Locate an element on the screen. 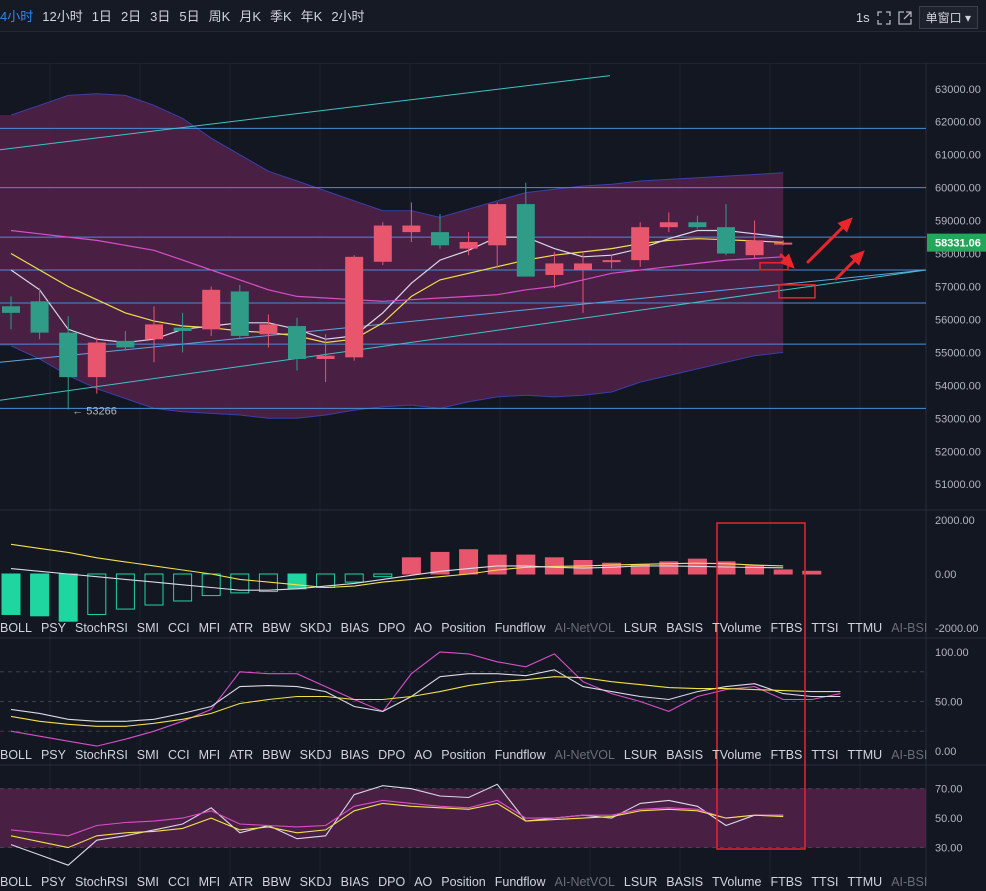 This screenshot has width=986, height=891. timeframe-tab: 12小时 is located at coordinates (62, 16).